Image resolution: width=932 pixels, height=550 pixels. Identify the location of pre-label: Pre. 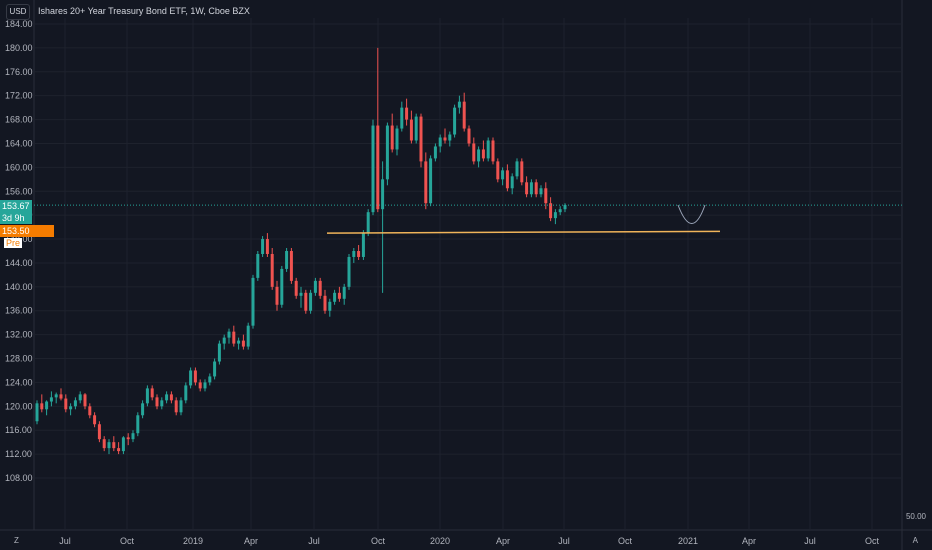
(13, 243).